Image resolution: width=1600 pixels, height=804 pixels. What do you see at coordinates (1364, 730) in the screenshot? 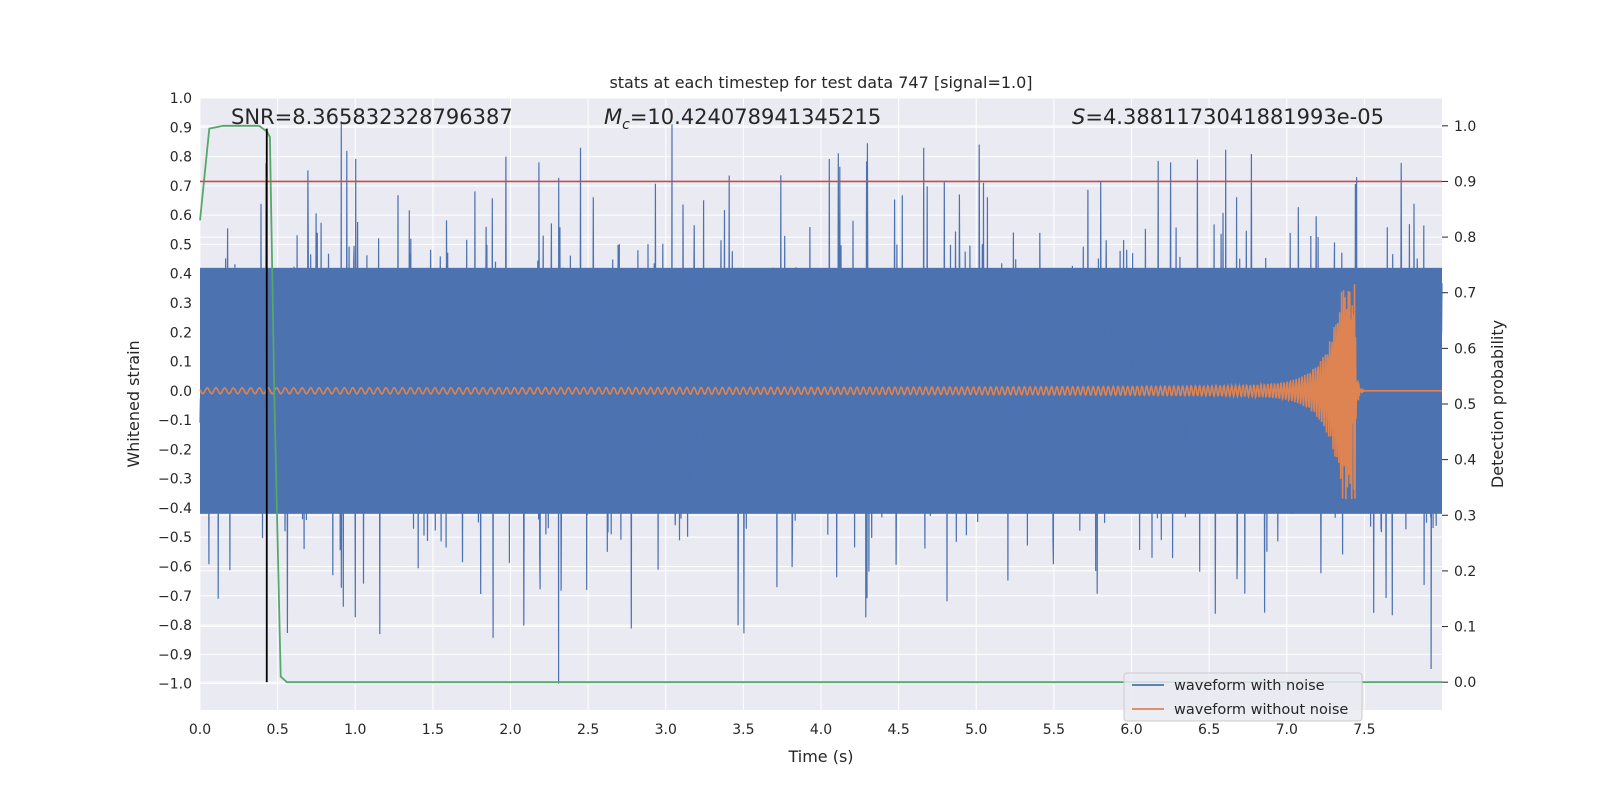
I see `x-tick-label: 7.5` at bounding box center [1364, 730].